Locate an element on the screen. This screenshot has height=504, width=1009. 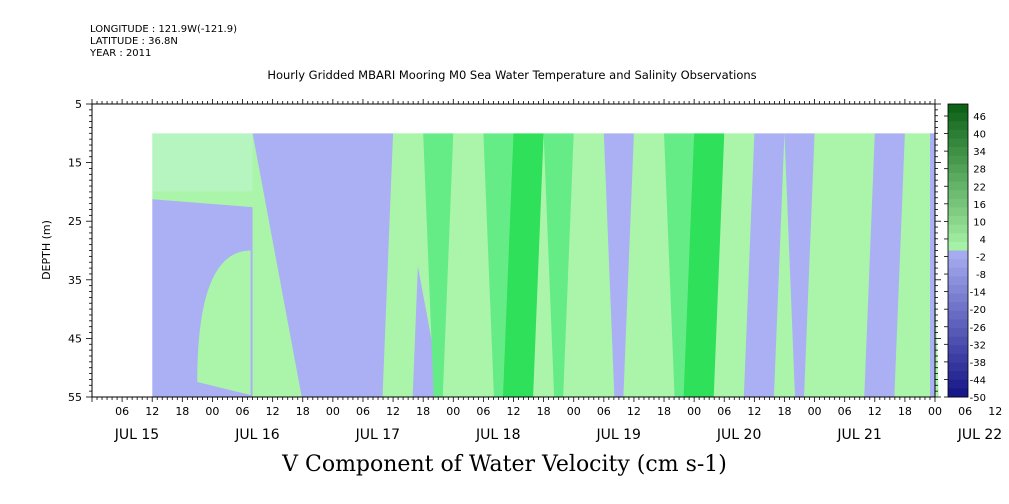
longitude-label: LONGITUDE : 121.9W(-121.9) is located at coordinates (163, 29).